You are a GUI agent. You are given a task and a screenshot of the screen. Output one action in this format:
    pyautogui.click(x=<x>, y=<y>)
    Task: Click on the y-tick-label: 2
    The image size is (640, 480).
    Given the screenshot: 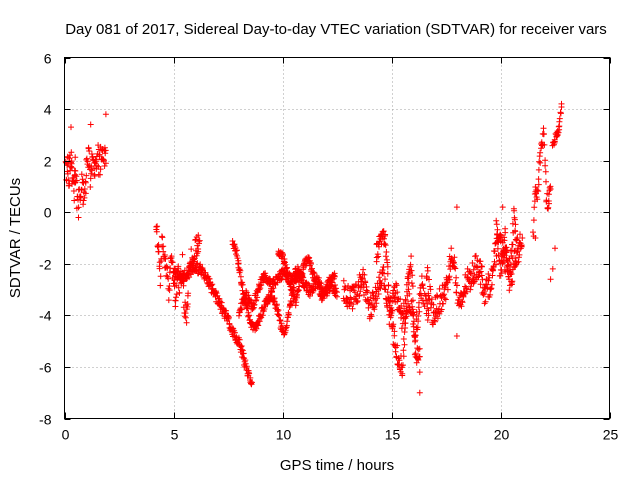 What is the action you would take?
    pyautogui.click(x=48, y=162)
    